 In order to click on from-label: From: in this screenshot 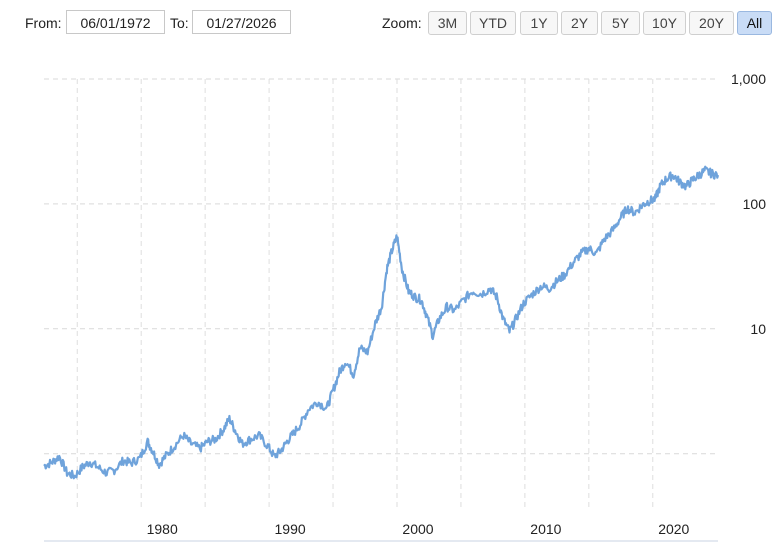, I will do `click(43, 23)`.